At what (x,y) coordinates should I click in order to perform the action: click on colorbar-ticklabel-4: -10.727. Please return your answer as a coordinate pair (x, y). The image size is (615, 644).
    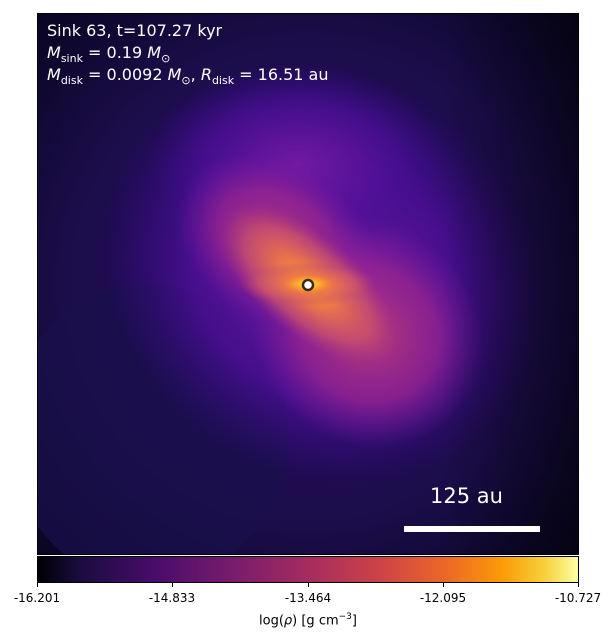
    Looking at the image, I should click on (578, 598).